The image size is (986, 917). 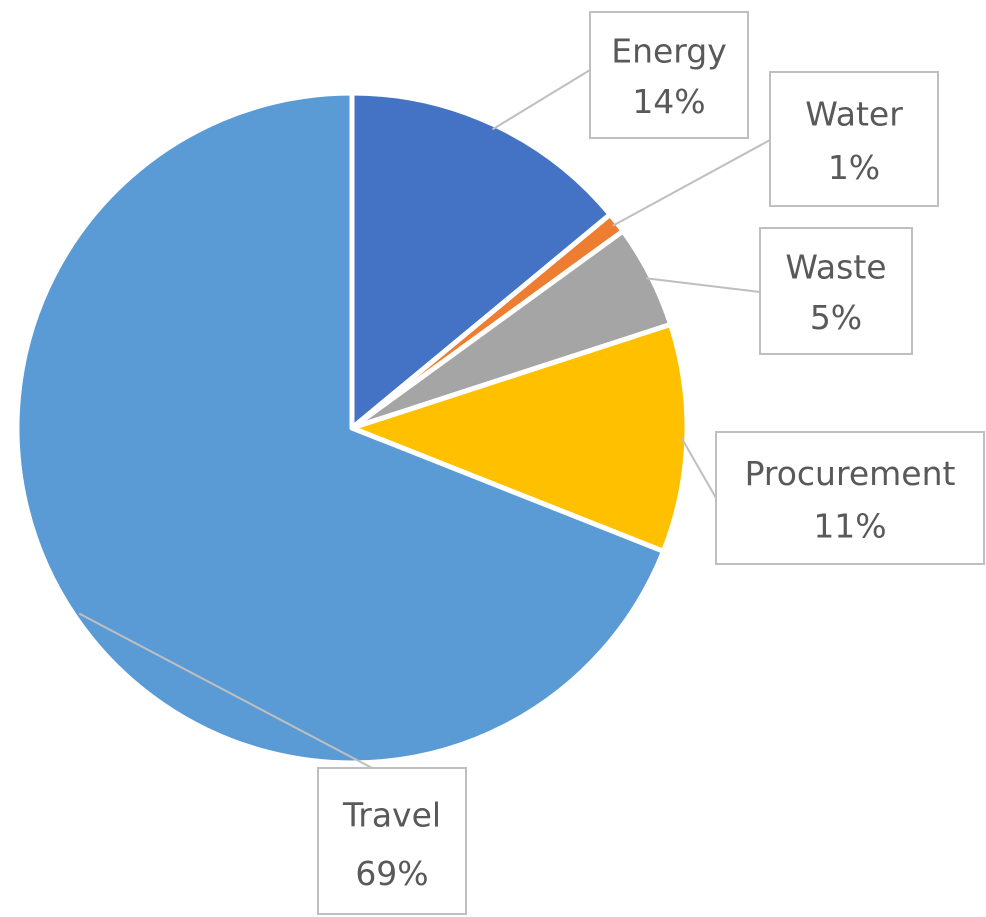 I want to click on pie-slice-energy, so click(x=481, y=260).